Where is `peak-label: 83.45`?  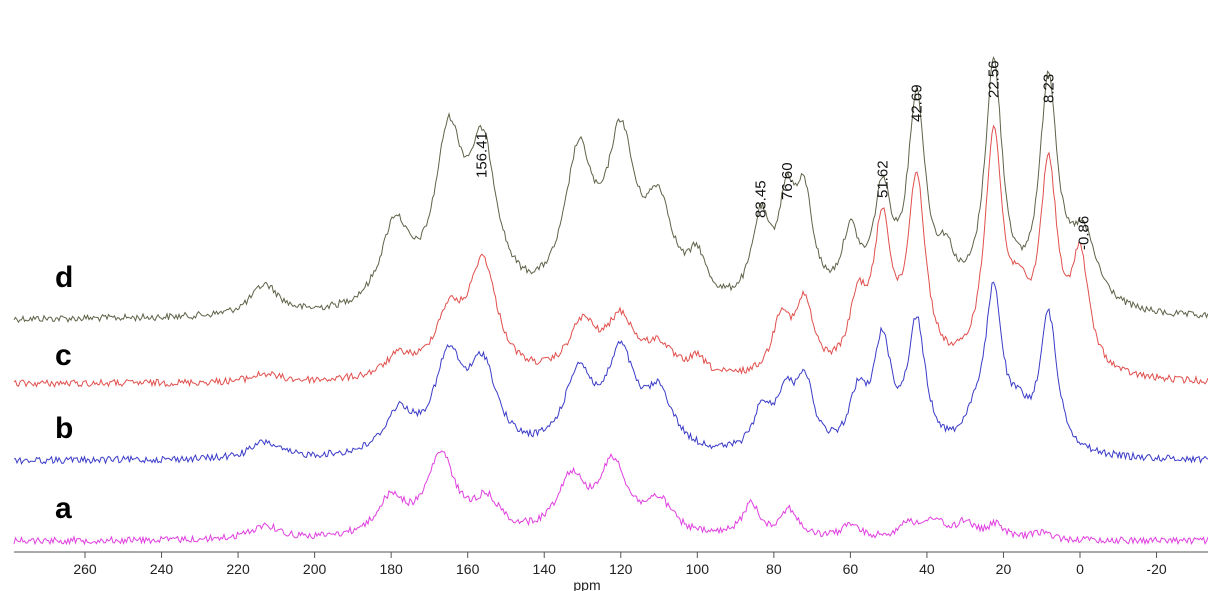 peak-label: 83.45 is located at coordinates (761, 199).